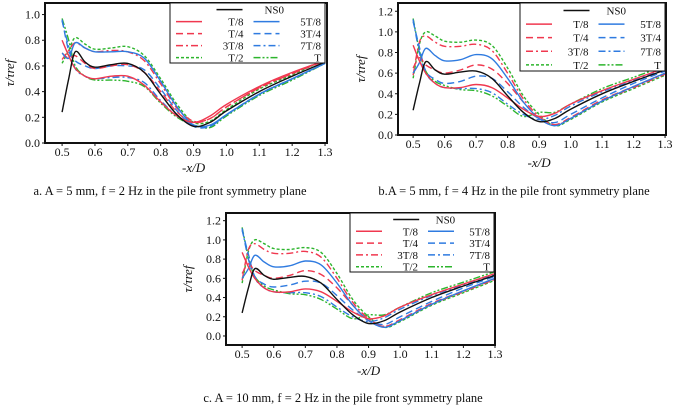 The width and height of the screenshot is (685, 407). What do you see at coordinates (385, 94) in the screenshot?
I see `y-tick-label: 0.4` at bounding box center [385, 94].